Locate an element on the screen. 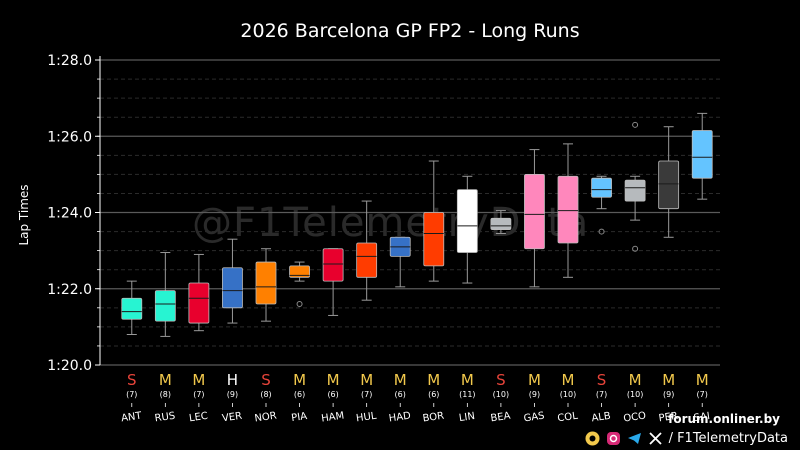  x-tick-label: COL is located at coordinates (568, 418).